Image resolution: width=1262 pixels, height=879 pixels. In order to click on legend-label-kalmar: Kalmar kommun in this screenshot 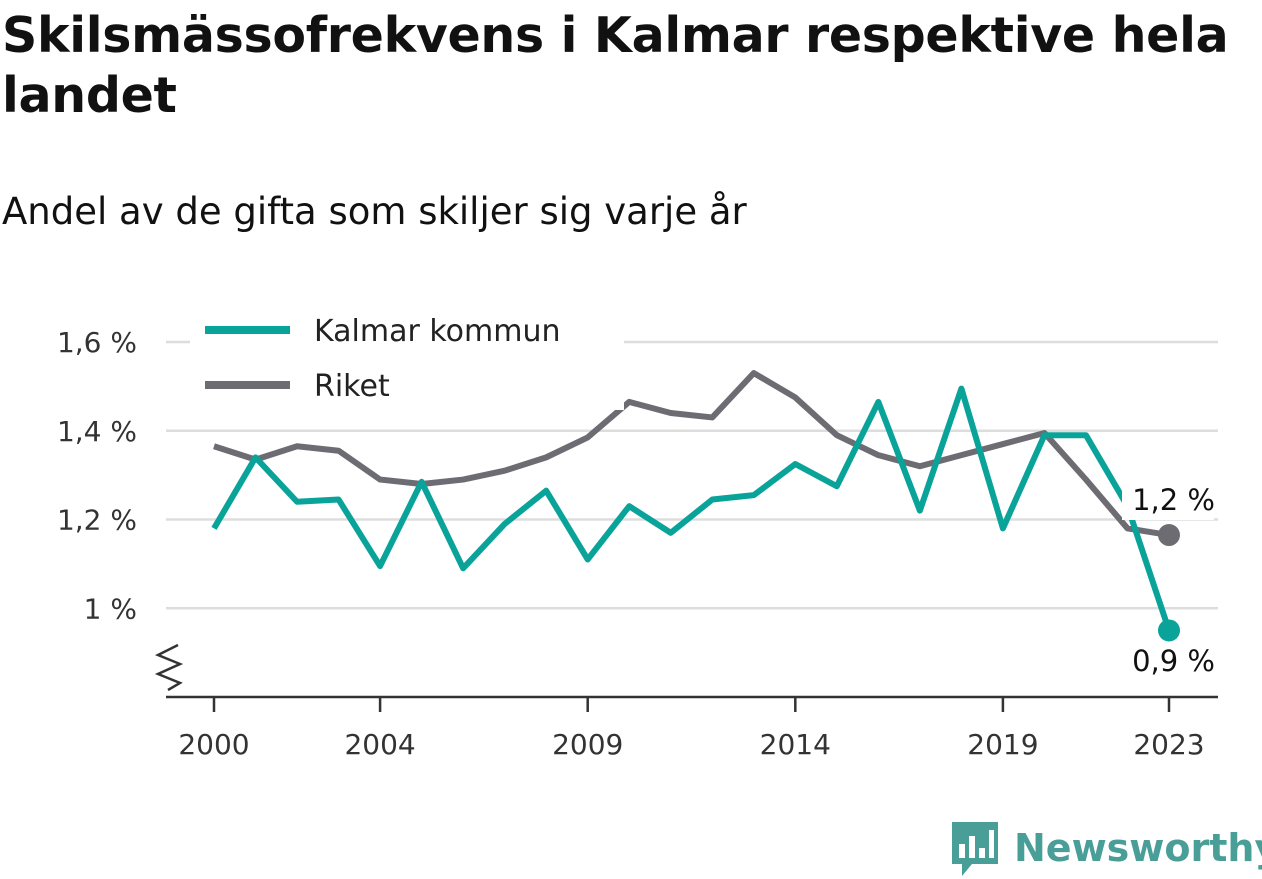, I will do `click(437, 331)`.